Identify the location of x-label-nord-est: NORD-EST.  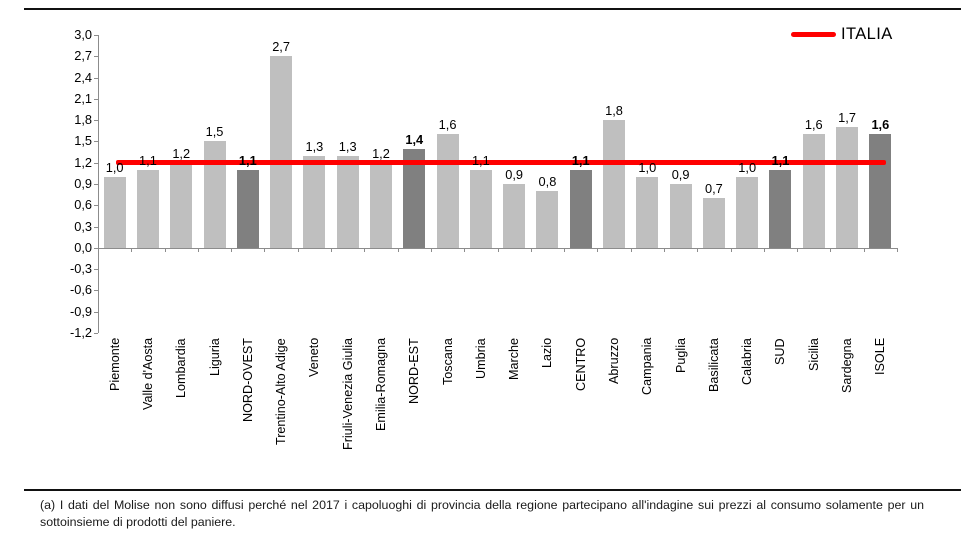
(414, 371).